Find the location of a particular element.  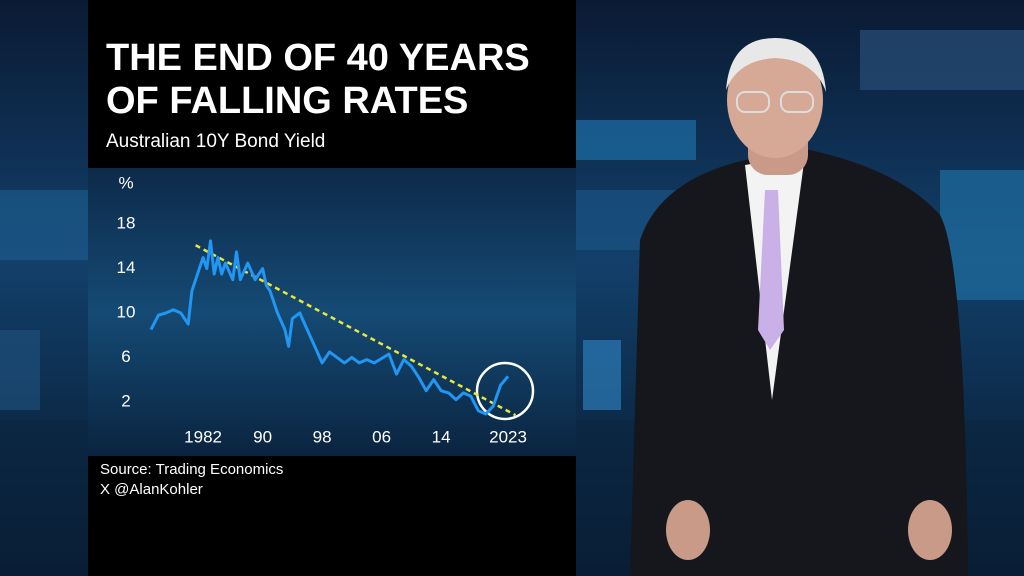

data-line is located at coordinates (329, 327).